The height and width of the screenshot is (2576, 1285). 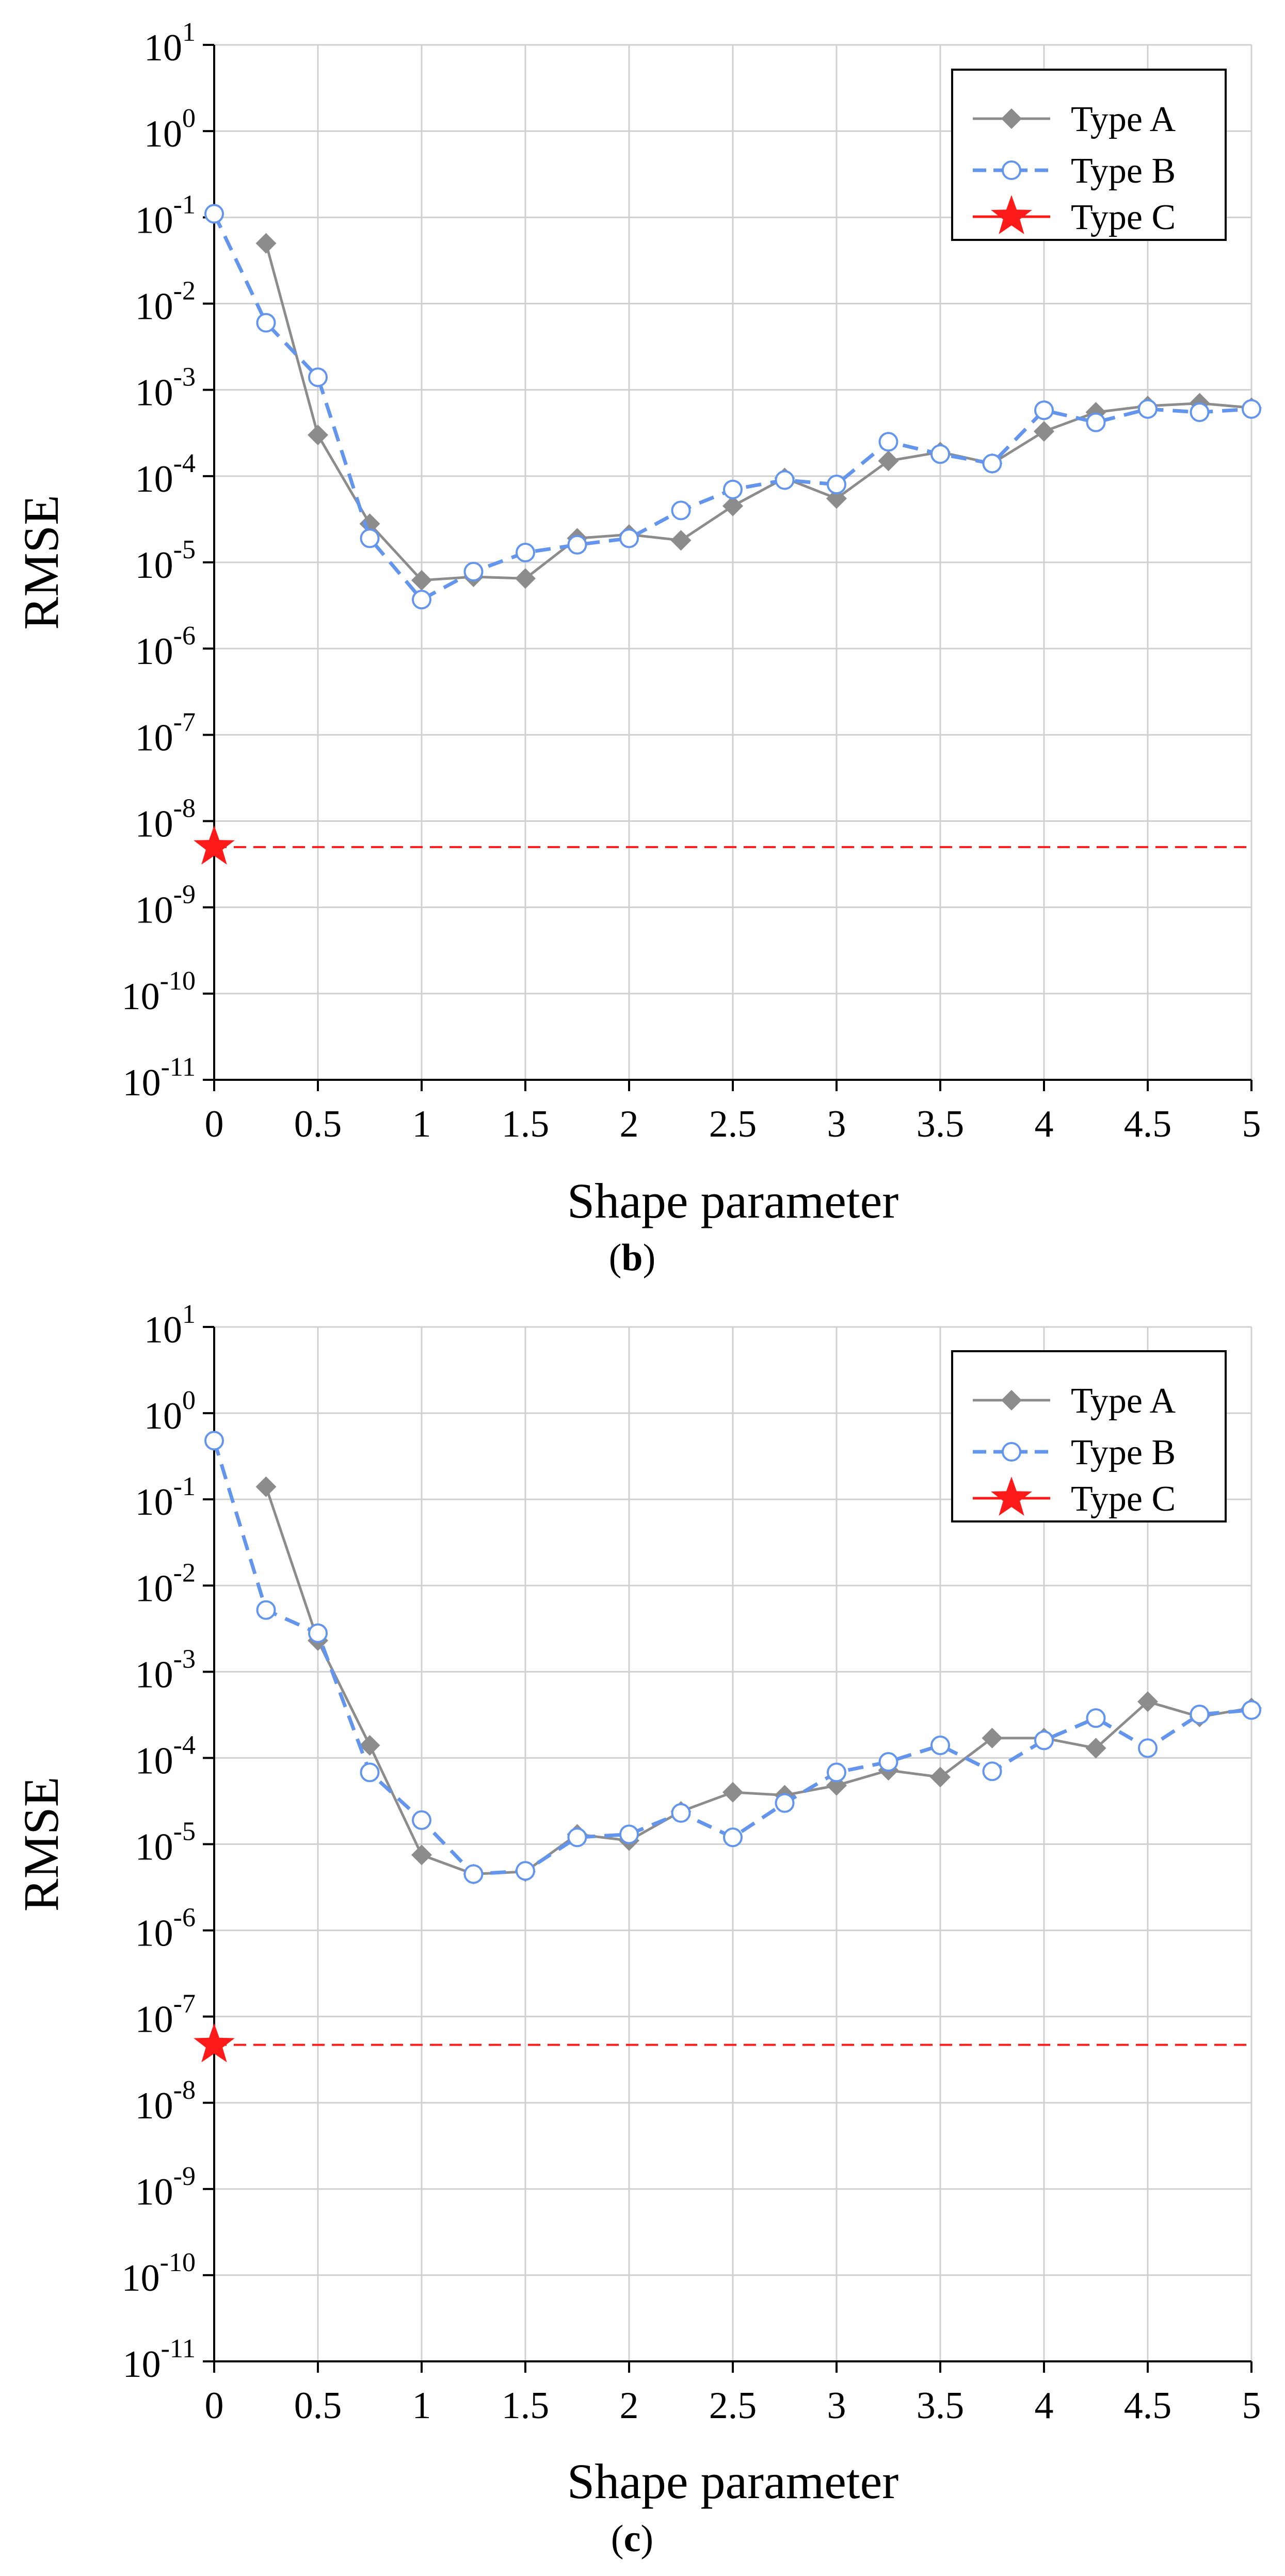 I want to click on x-axis-label: Shape parameter, so click(x=732, y=2481).